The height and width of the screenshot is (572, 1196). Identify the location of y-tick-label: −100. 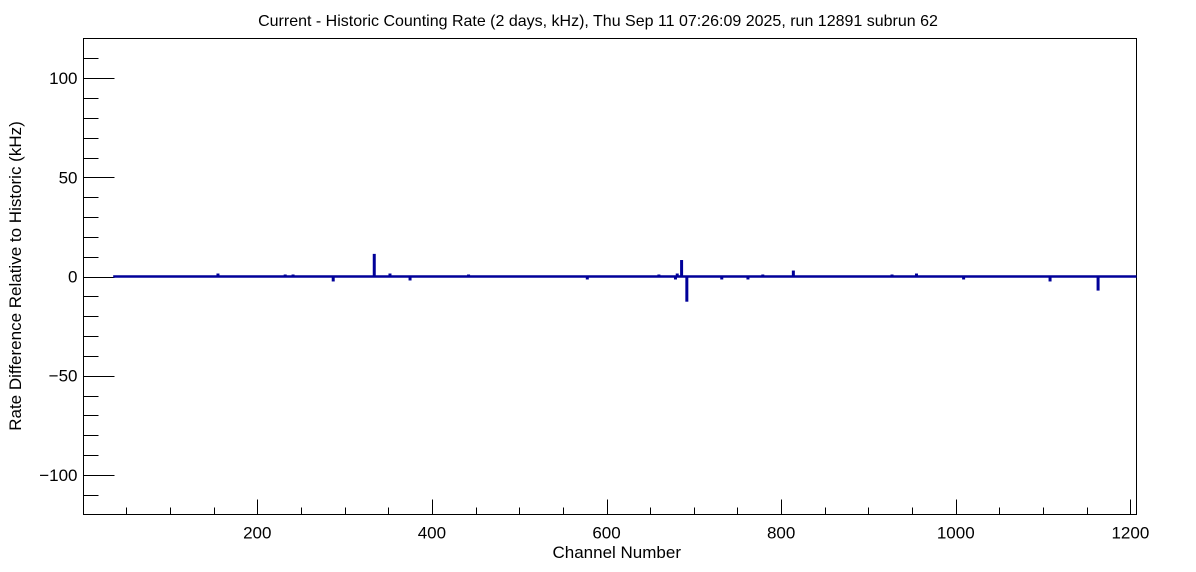
(58, 475).